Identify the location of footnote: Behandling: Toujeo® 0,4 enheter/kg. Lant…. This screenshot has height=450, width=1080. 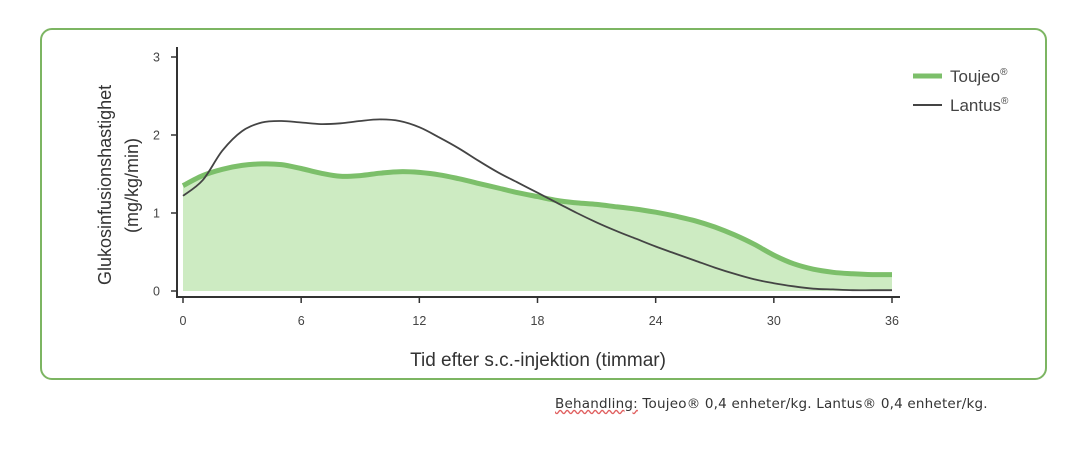
(771, 404).